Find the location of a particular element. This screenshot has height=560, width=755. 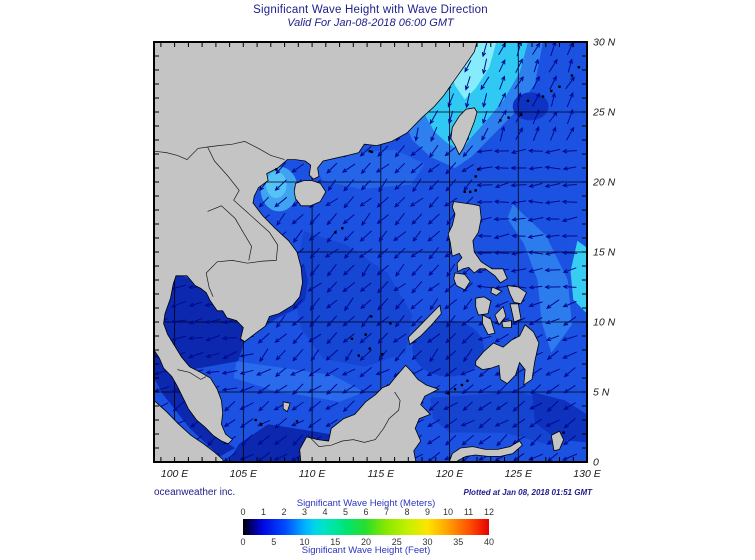

colorbar-tick-value: 4 is located at coordinates (325, 512).